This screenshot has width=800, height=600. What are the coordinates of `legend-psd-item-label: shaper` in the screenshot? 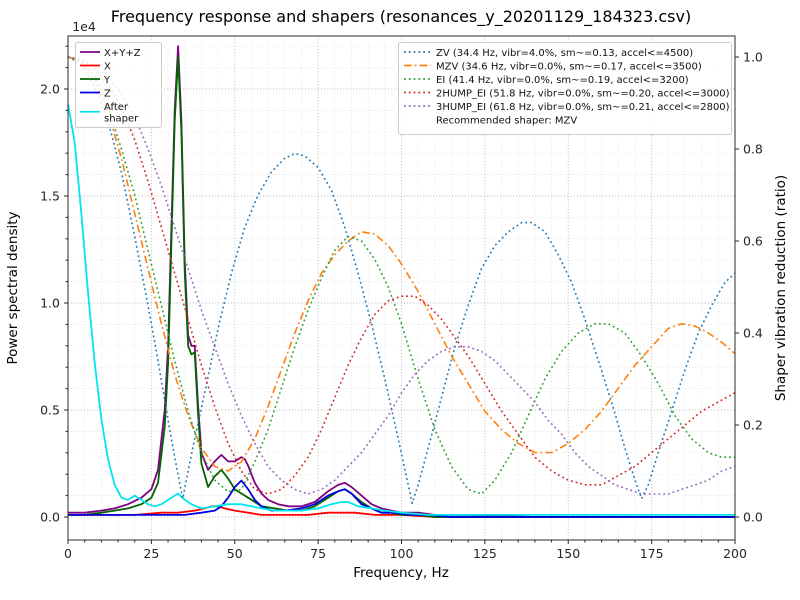 It's located at (121, 118).